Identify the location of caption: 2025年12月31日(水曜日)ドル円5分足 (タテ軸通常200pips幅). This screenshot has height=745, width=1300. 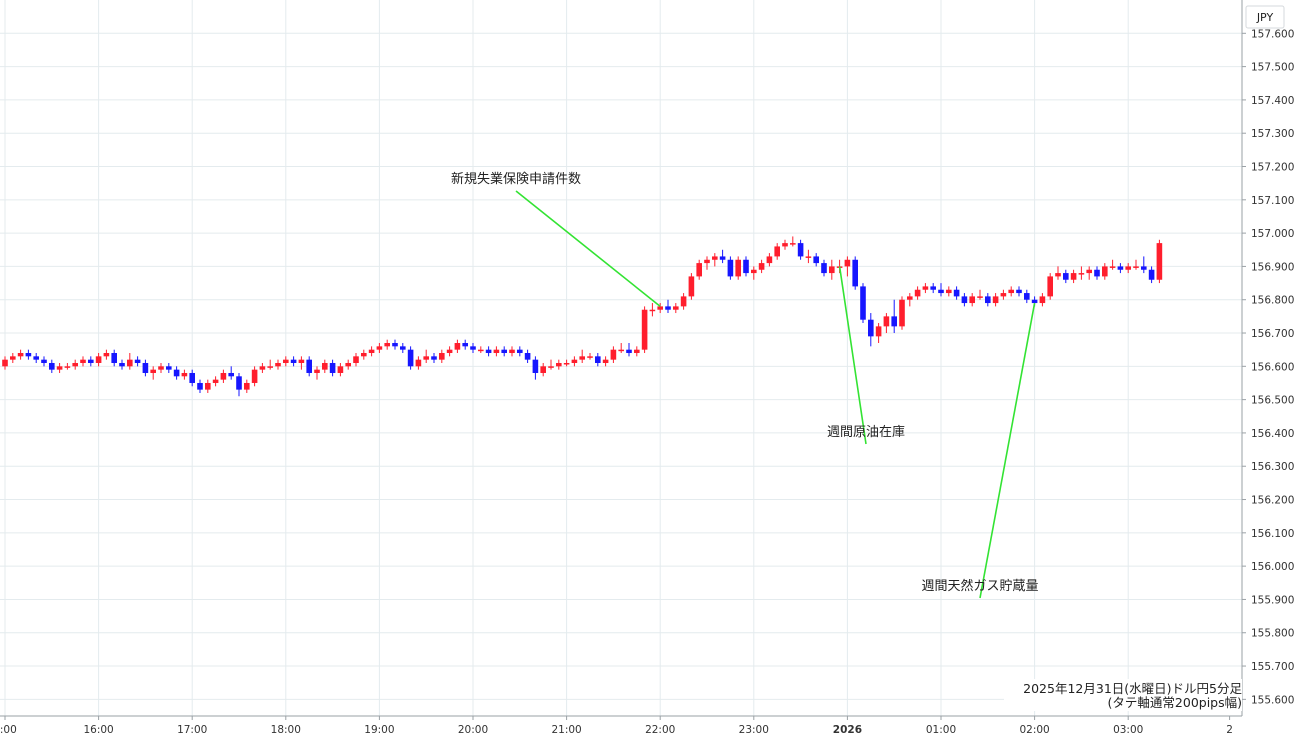
(1123, 695).